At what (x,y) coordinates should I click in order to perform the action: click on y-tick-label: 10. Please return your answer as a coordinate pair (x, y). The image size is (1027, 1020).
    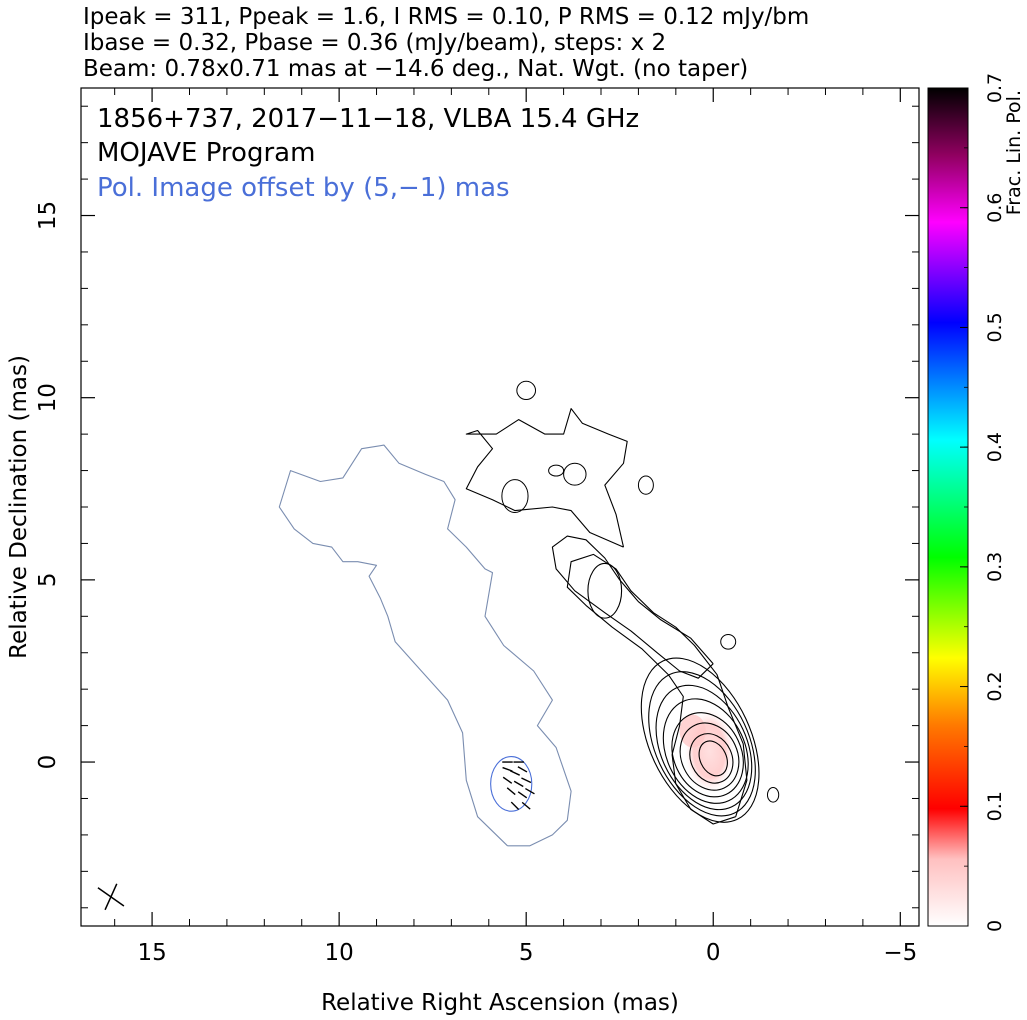
    Looking at the image, I should click on (48, 397).